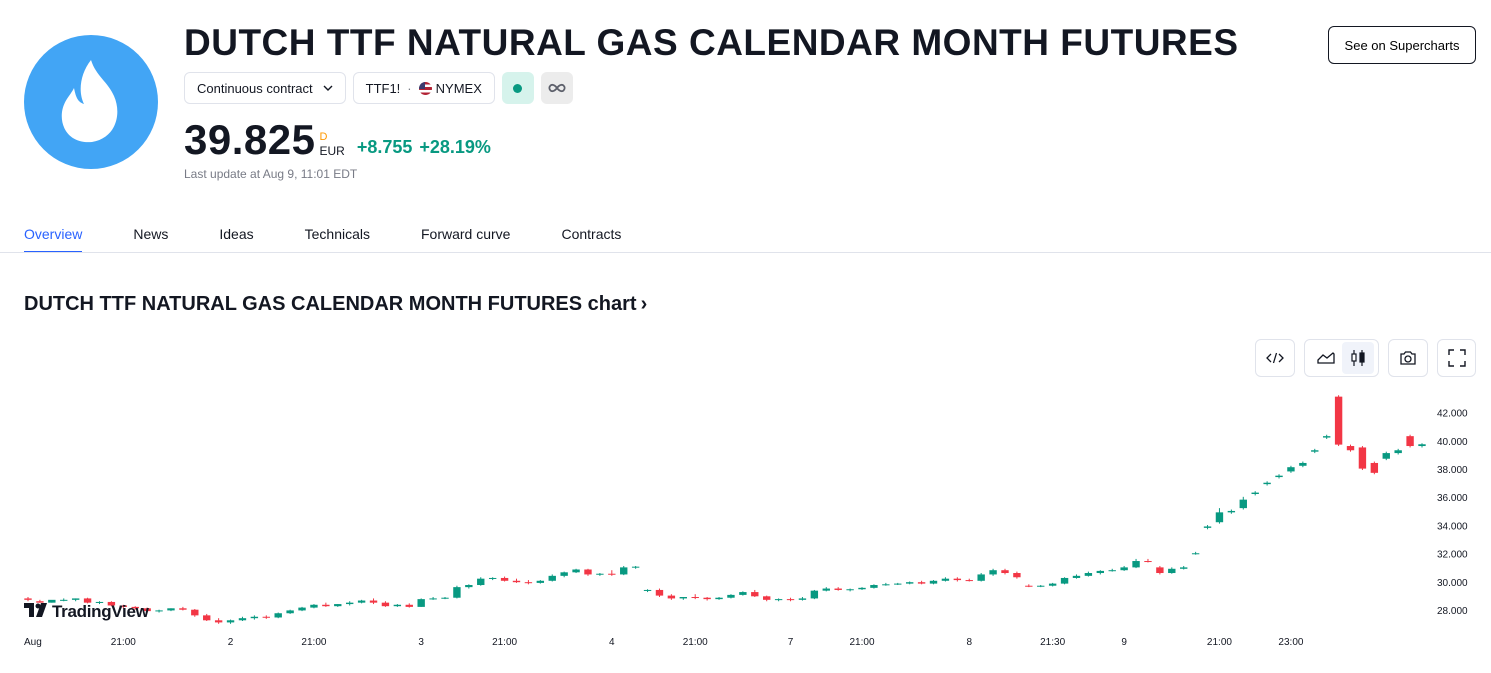 The image size is (1491, 673). What do you see at coordinates (455, 147) in the screenshot?
I see `price-change-percent: +28.19%` at bounding box center [455, 147].